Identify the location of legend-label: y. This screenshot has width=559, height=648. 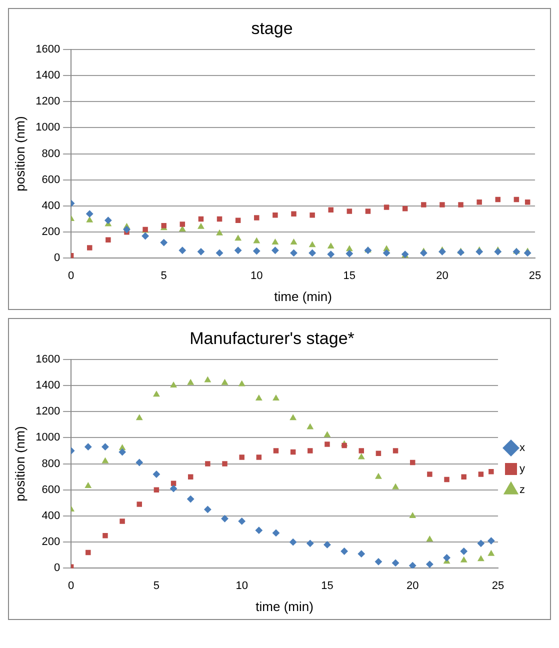
(523, 469).